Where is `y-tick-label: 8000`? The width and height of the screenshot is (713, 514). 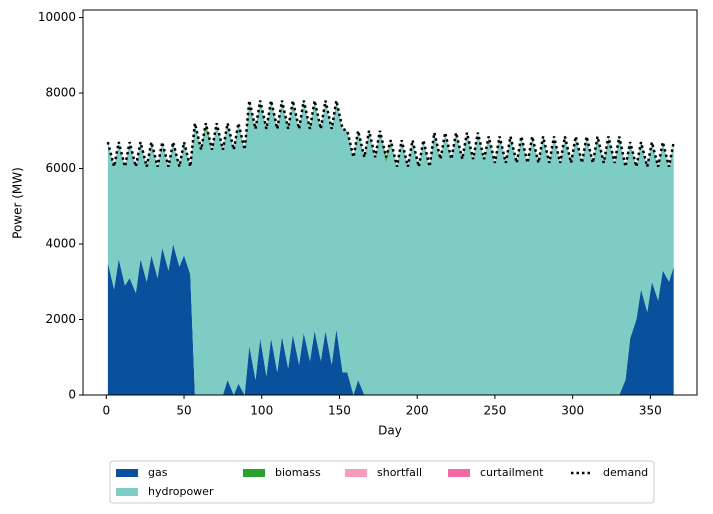
y-tick-label: 8000 is located at coordinates (60, 93).